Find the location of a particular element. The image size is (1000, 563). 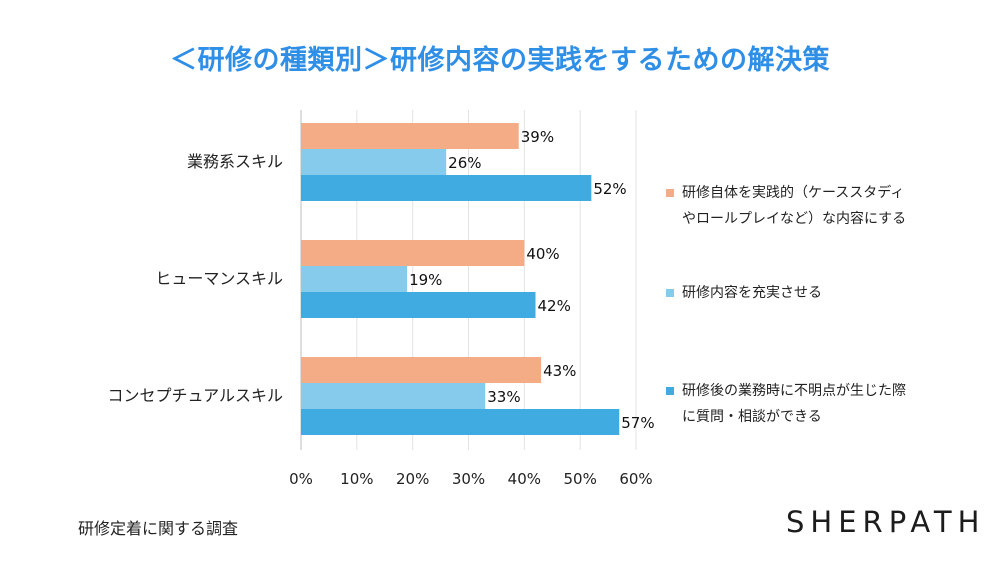

category-label: 業務系スキル is located at coordinates (235, 161).